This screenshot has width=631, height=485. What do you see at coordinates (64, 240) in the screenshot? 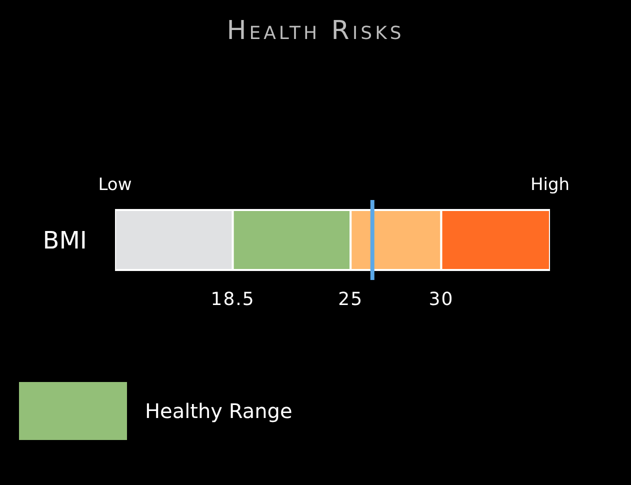
I see `y-tick-label: BMI` at bounding box center [64, 240].